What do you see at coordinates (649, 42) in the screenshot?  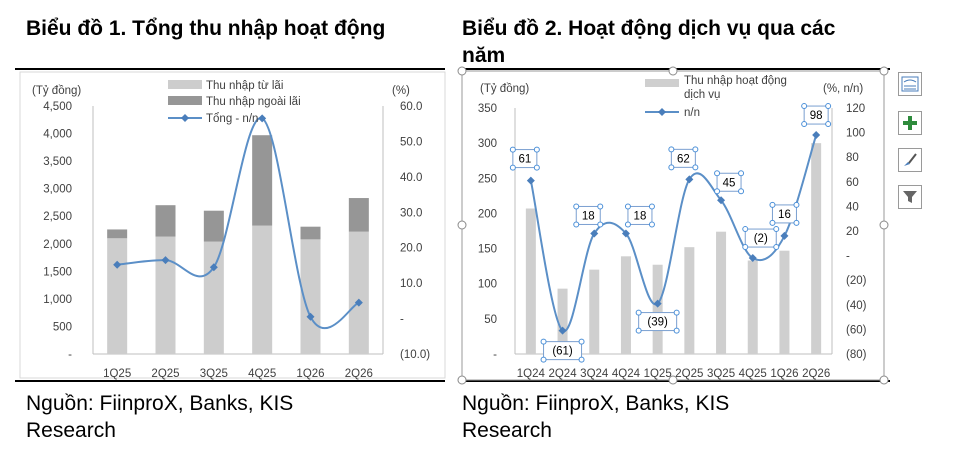 I see `chart2-title: Biểu đồ 2. Hoạt động dịch vụ qua các năm` at bounding box center [649, 42].